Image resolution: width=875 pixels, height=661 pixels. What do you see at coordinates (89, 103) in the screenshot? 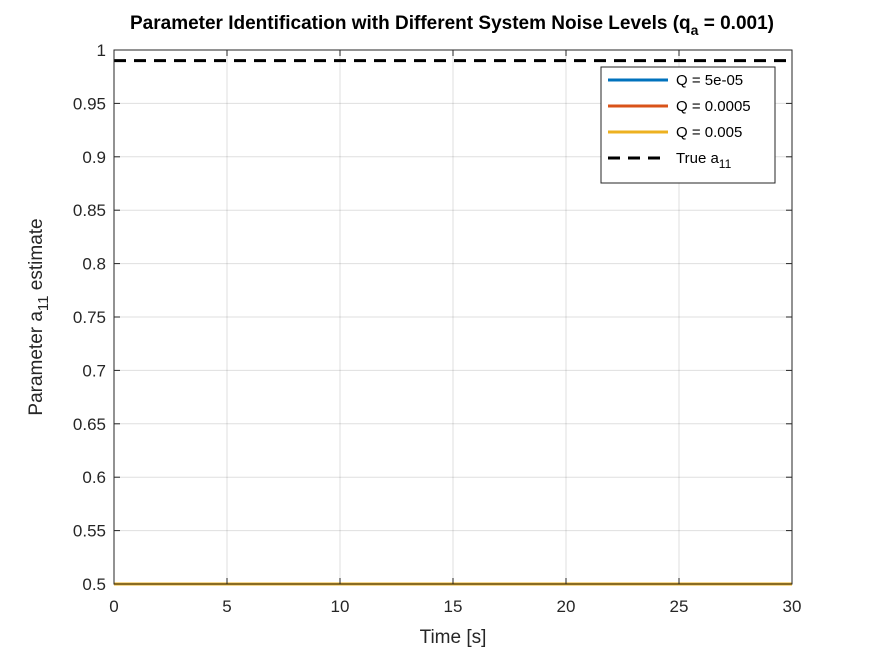
I see `y-tick-label: 0.95` at bounding box center [89, 103].